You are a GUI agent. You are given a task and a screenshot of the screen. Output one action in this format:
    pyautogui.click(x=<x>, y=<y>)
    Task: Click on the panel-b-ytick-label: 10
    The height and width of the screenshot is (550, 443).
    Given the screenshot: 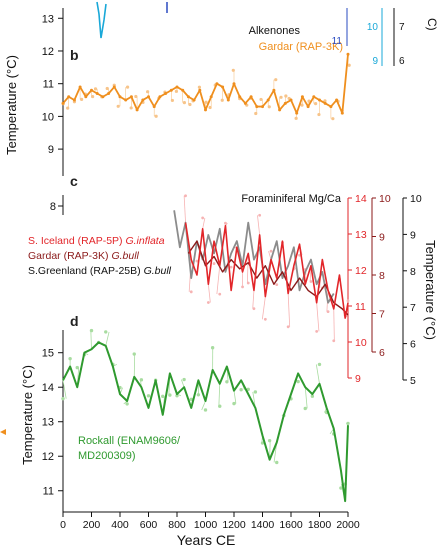 What is the action you would take?
    pyautogui.click(x=48, y=117)
    